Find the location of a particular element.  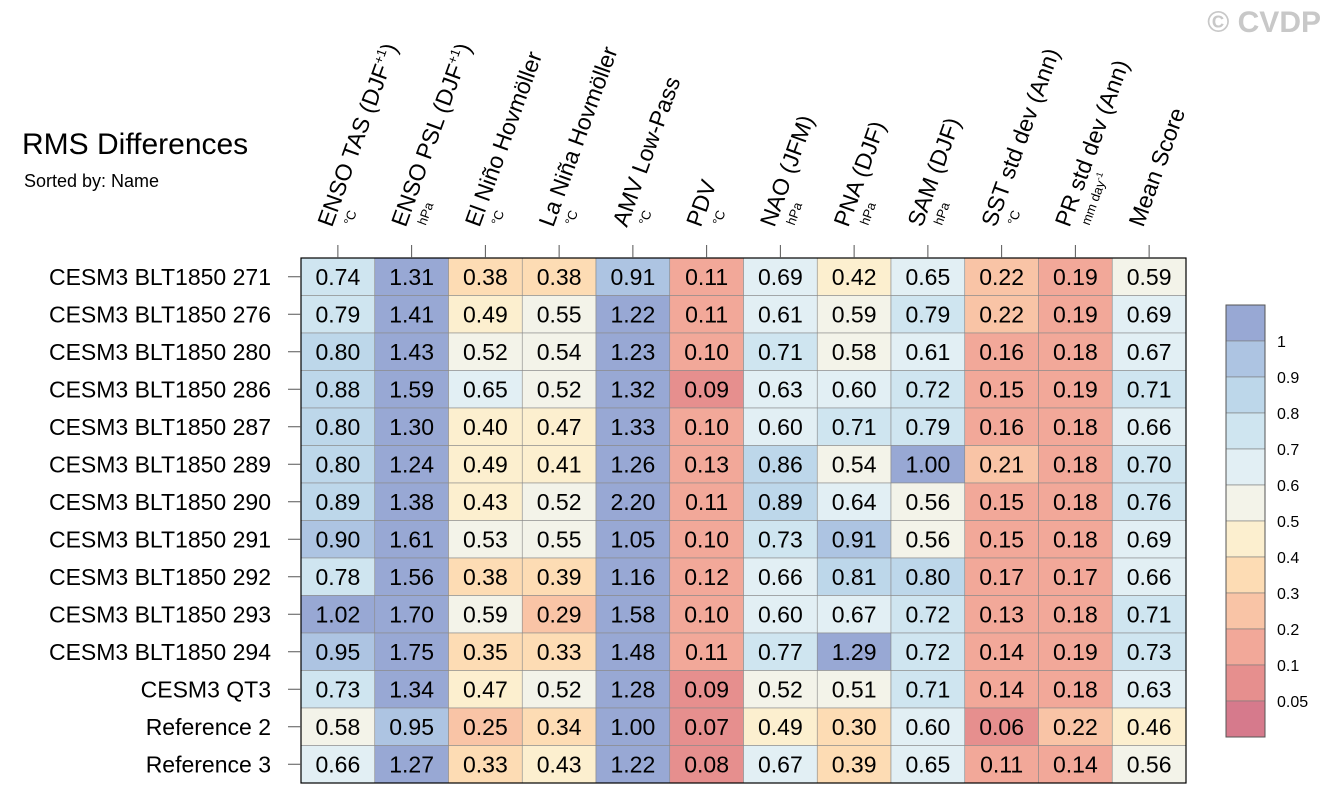

cell-value-label: 0.63 is located at coordinates (1149, 689).